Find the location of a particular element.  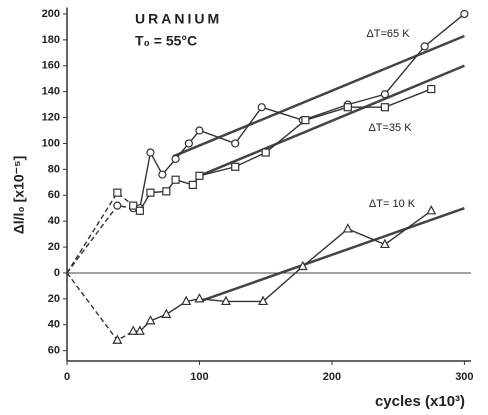

x-tick-label: 100 is located at coordinates (199, 377).